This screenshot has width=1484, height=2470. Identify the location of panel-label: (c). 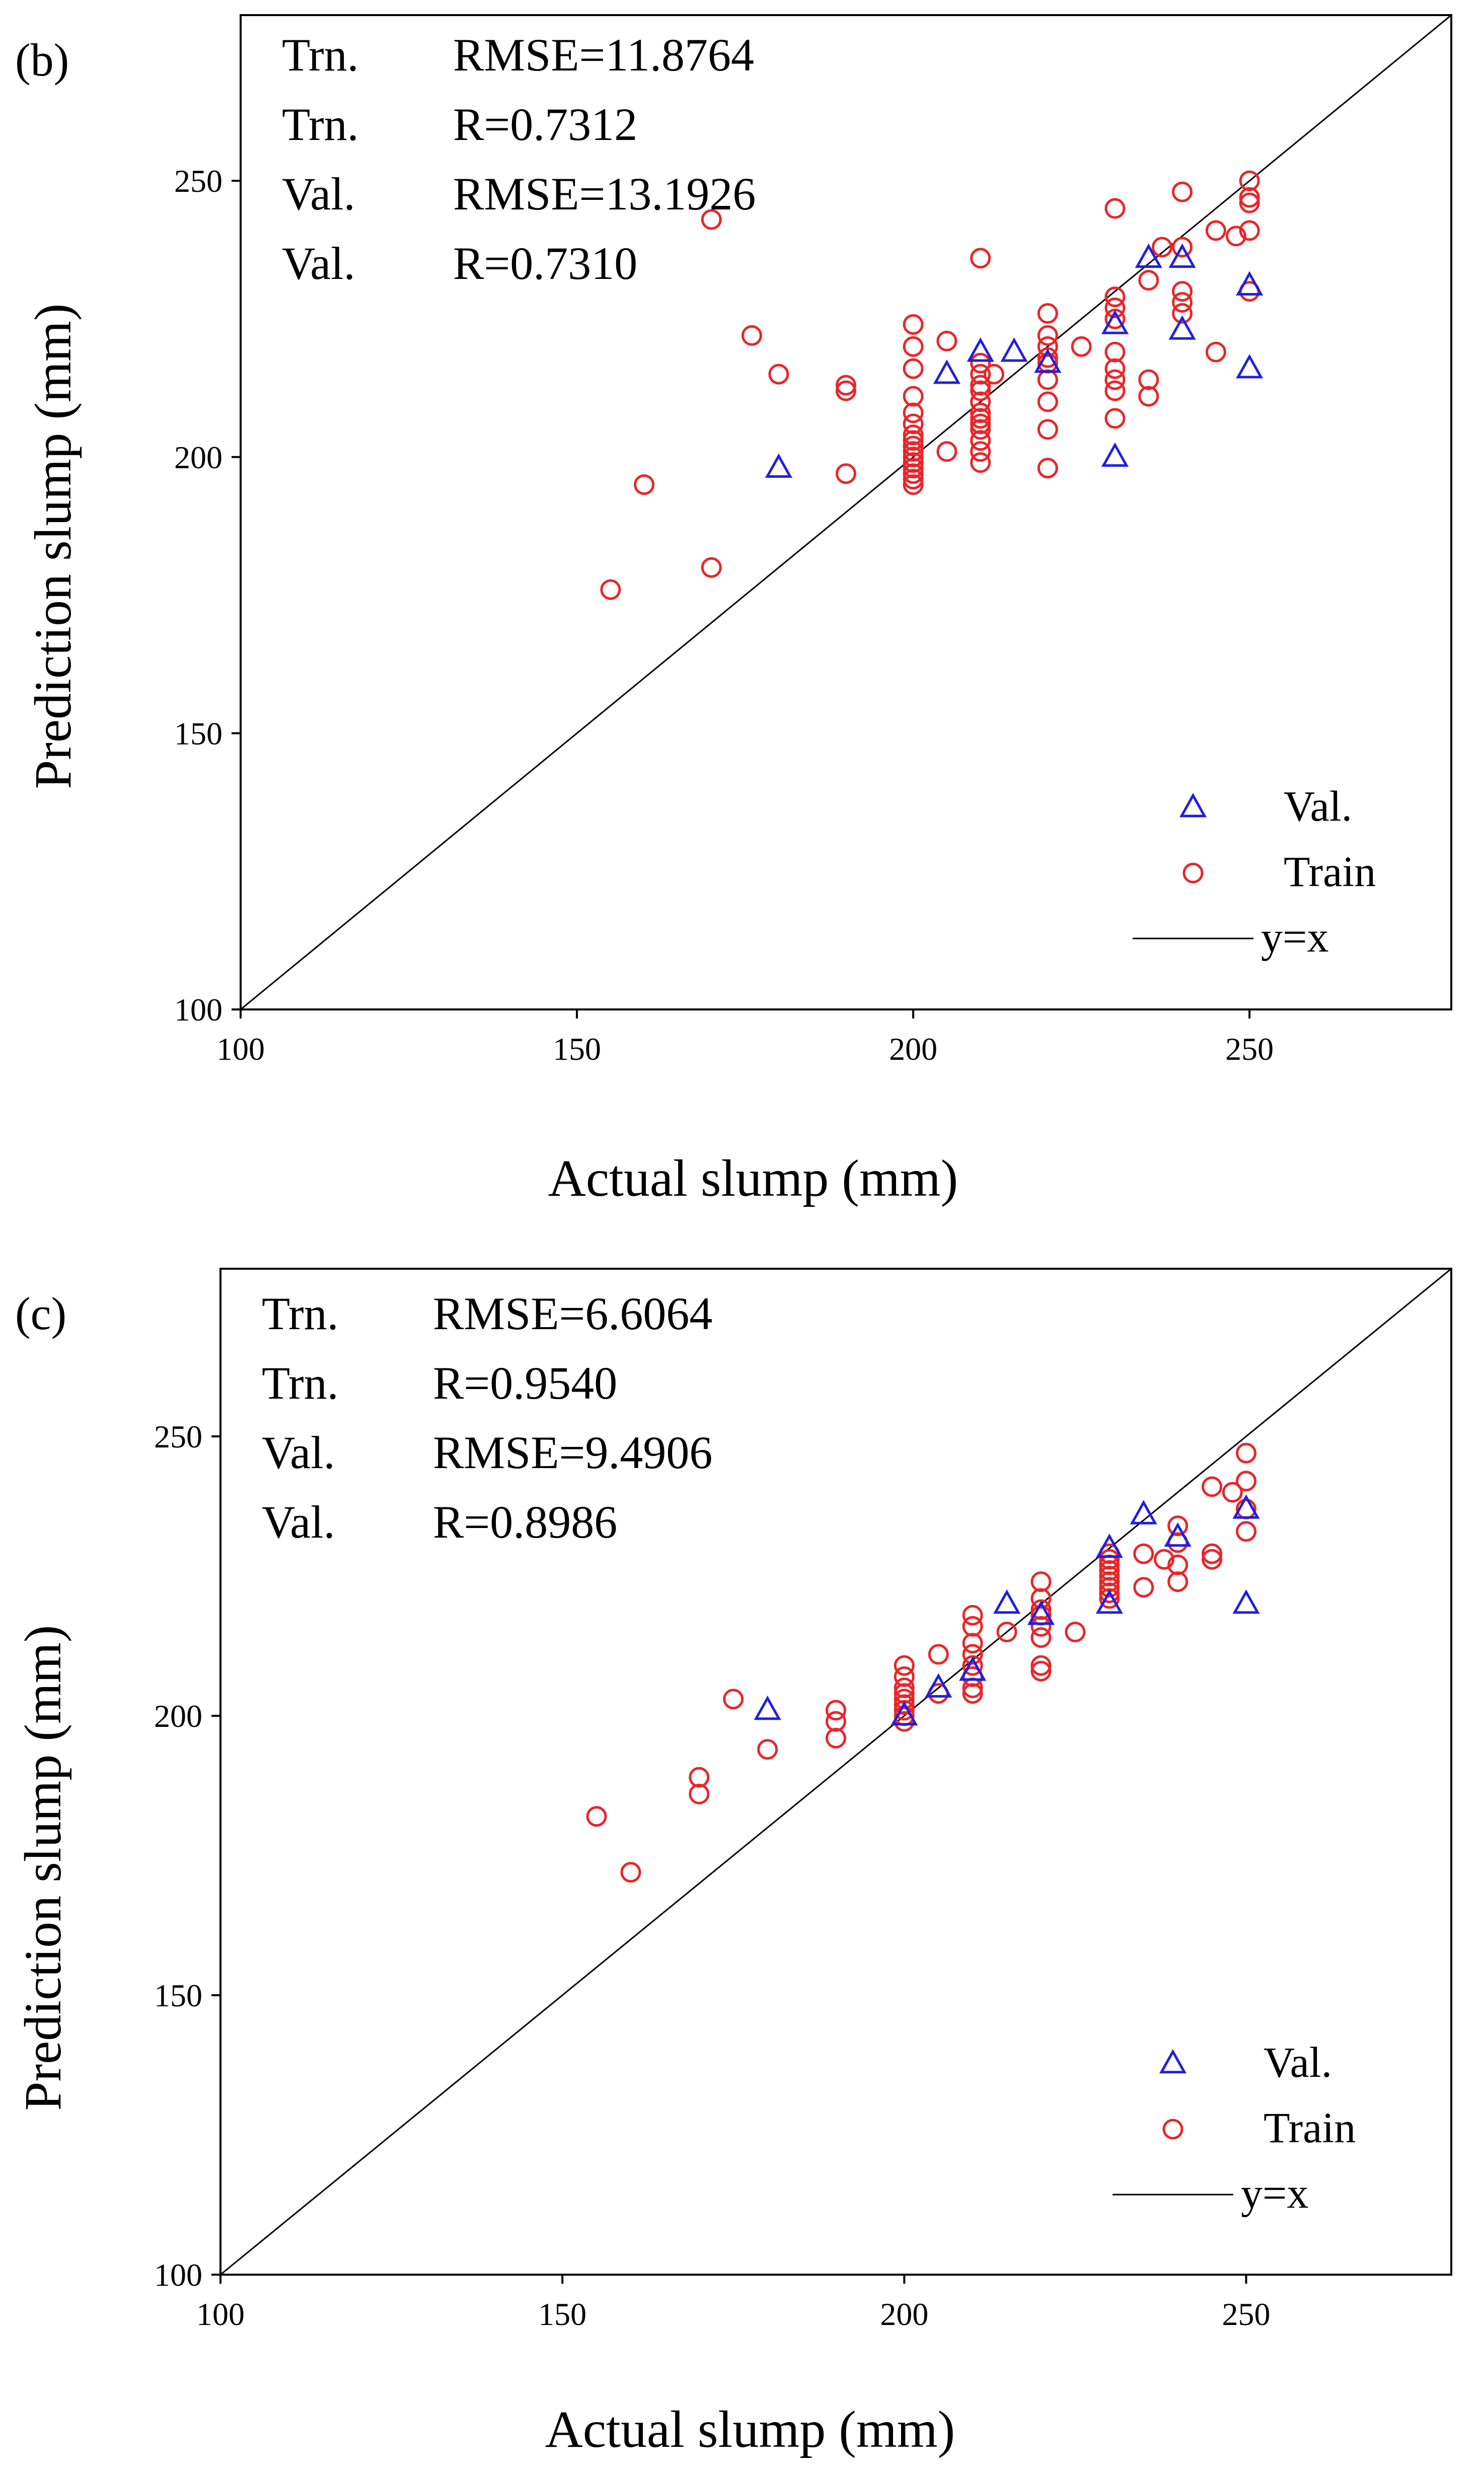
(41, 1313).